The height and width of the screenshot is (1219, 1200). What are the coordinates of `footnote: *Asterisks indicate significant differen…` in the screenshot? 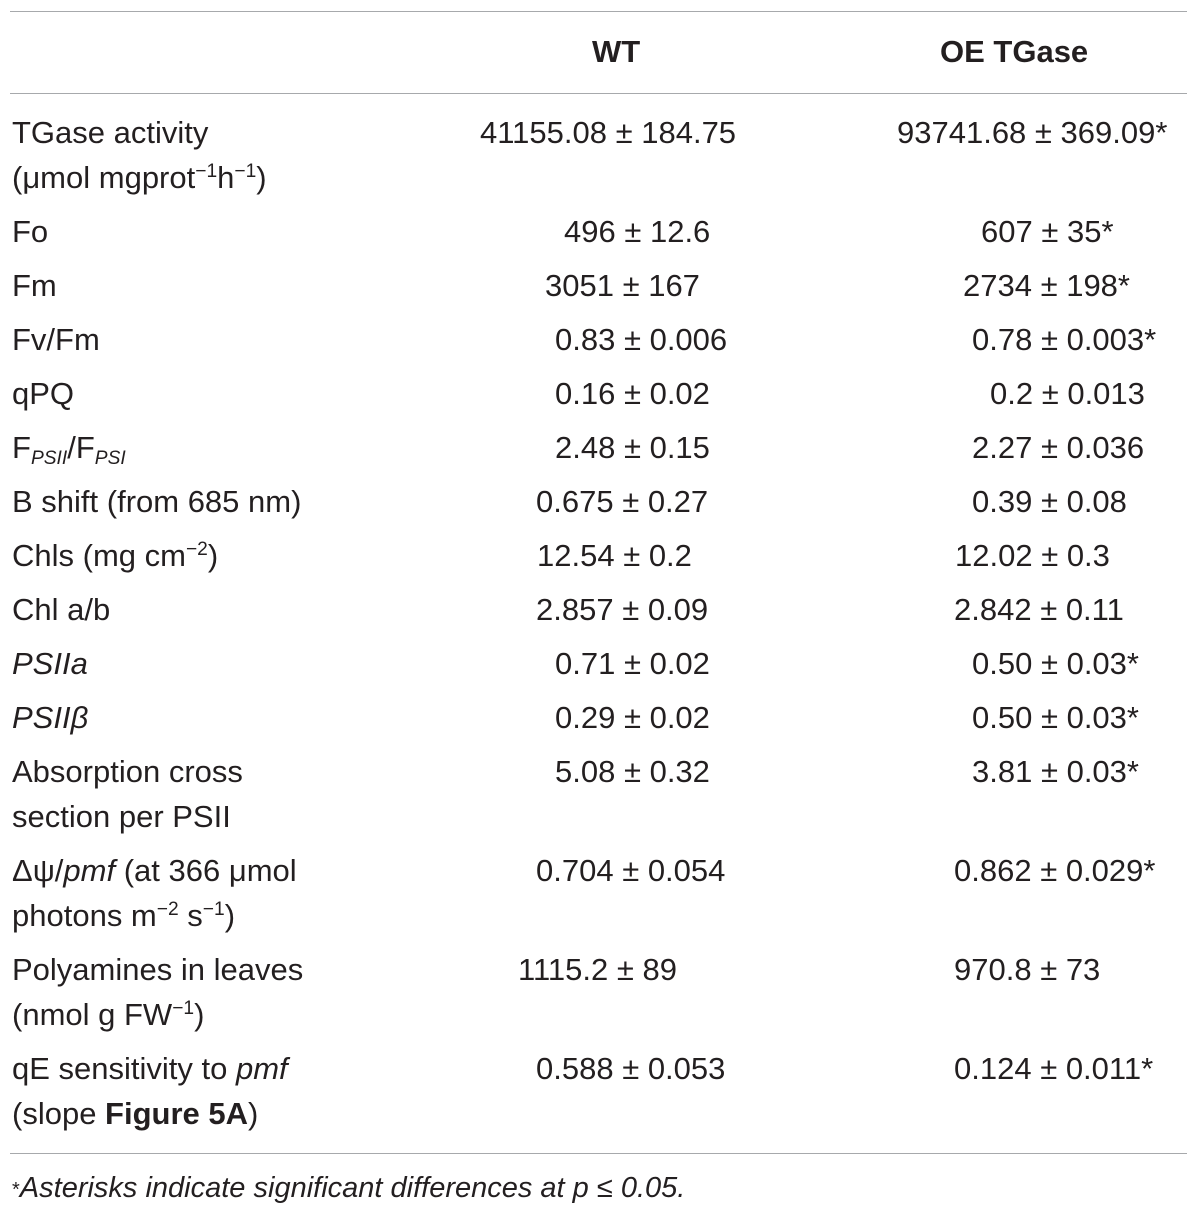 It's located at (348, 1188).